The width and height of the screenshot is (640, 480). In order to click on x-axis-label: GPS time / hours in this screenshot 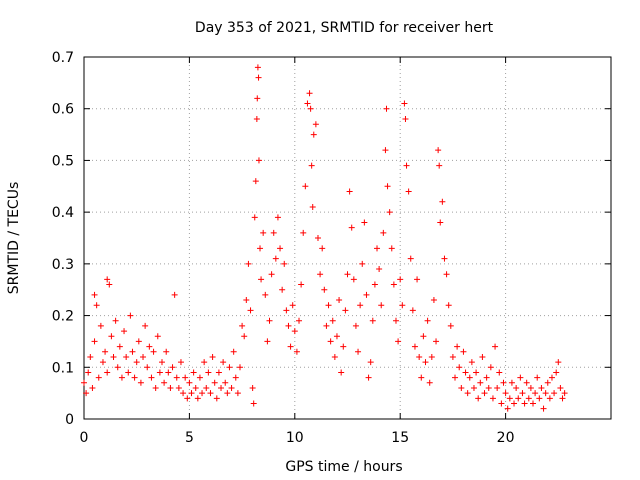, I will do `click(343, 467)`.